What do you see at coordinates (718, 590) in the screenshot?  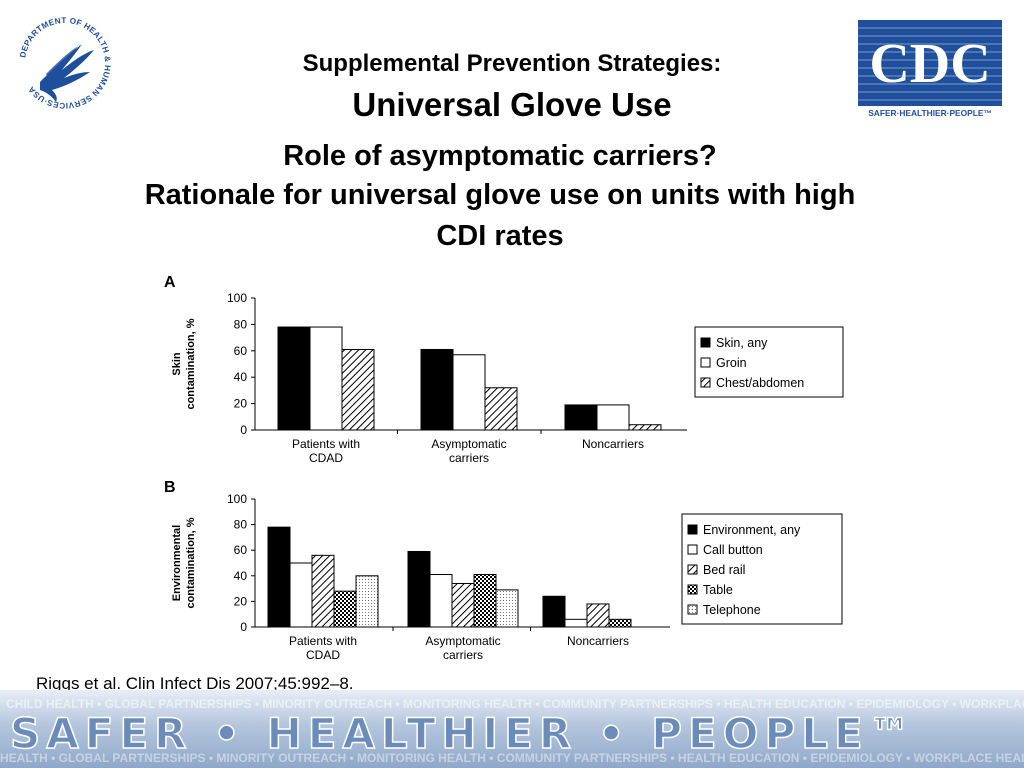 I see `legend-label: Table` at bounding box center [718, 590].